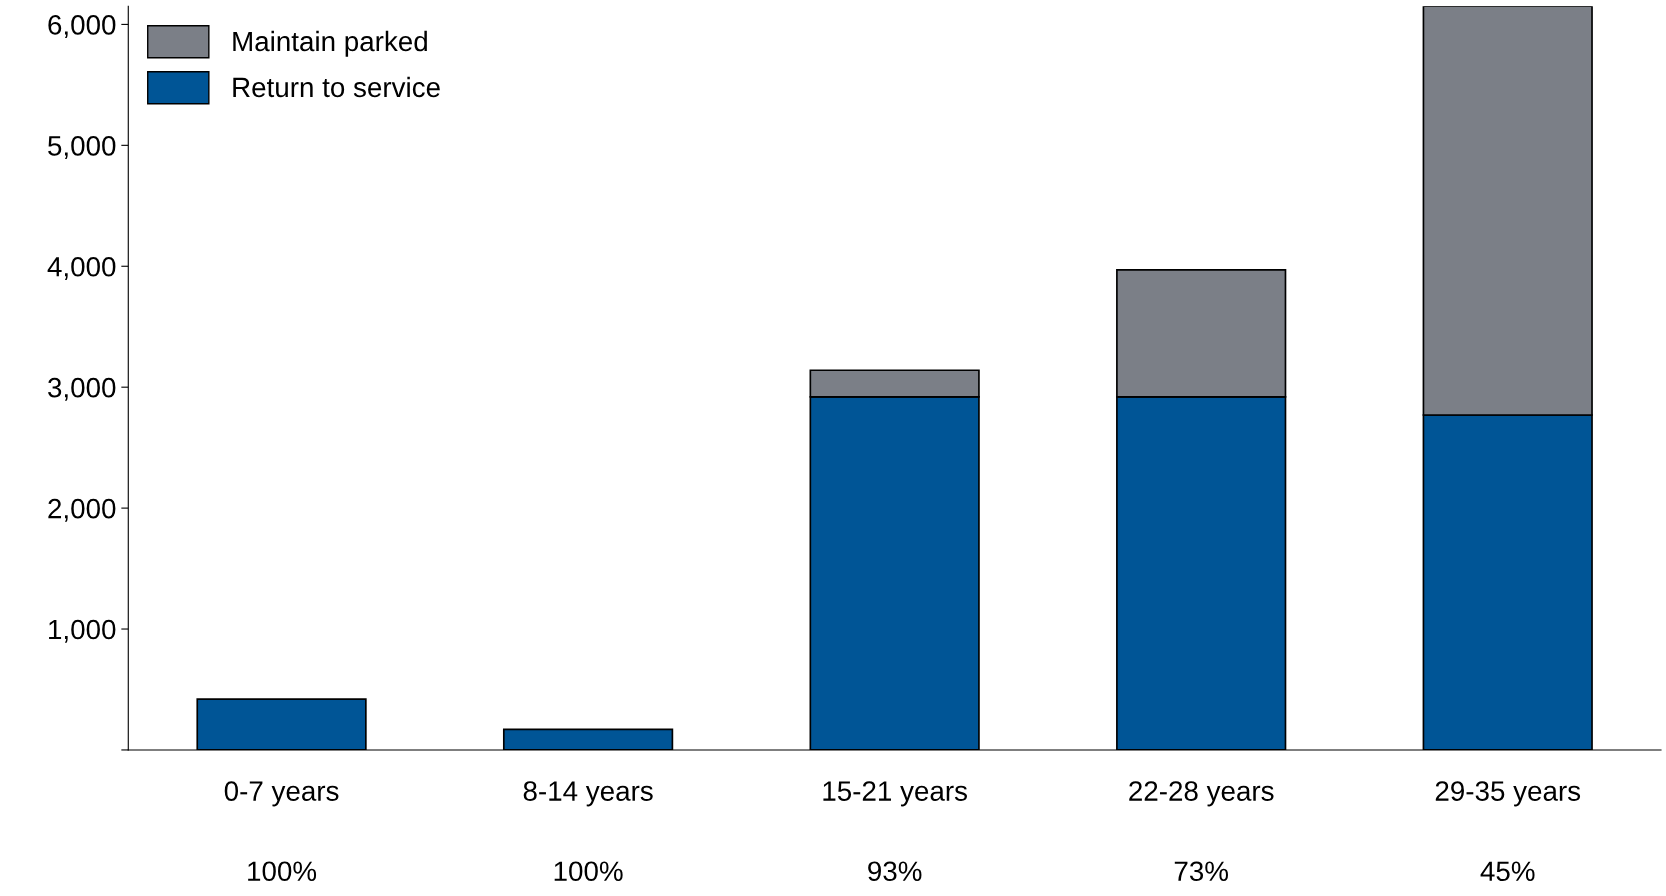 This screenshot has height=896, width=1666. What do you see at coordinates (82, 147) in the screenshot?
I see `y-tick-label: 5,000` at bounding box center [82, 147].